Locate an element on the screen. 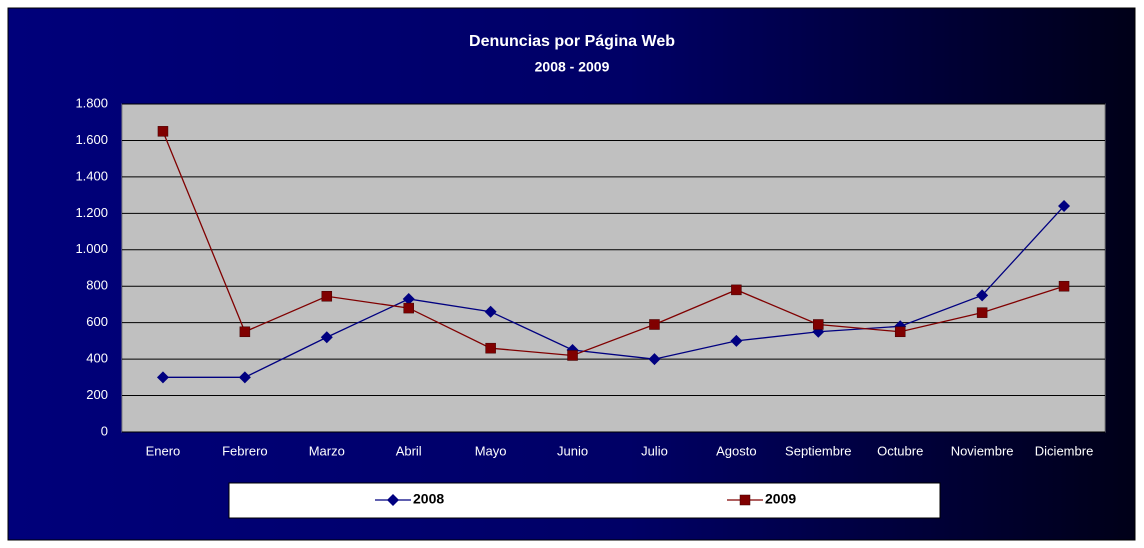 Image resolution: width=1144 pixels, height=548 pixels. x-tick-label: Septiembre is located at coordinates (818, 450).